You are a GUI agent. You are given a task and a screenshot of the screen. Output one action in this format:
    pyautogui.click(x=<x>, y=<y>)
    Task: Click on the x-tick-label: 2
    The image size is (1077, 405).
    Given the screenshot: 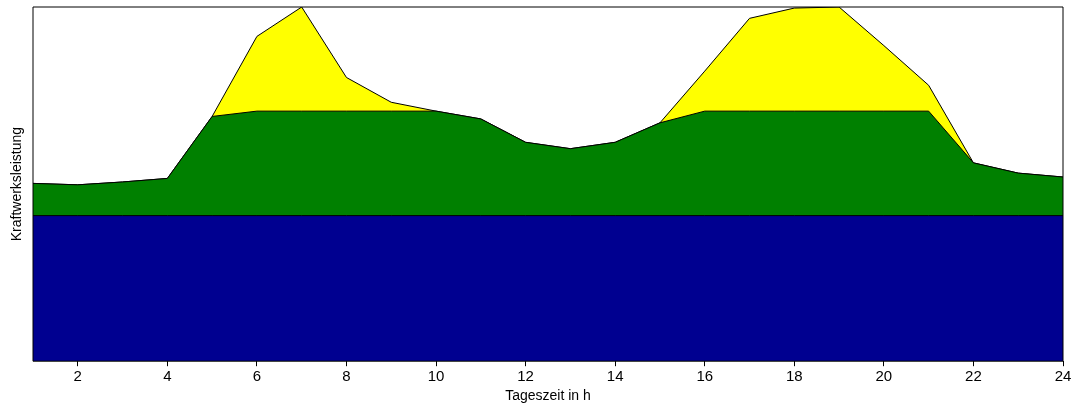 What is the action you would take?
    pyautogui.click(x=77, y=376)
    